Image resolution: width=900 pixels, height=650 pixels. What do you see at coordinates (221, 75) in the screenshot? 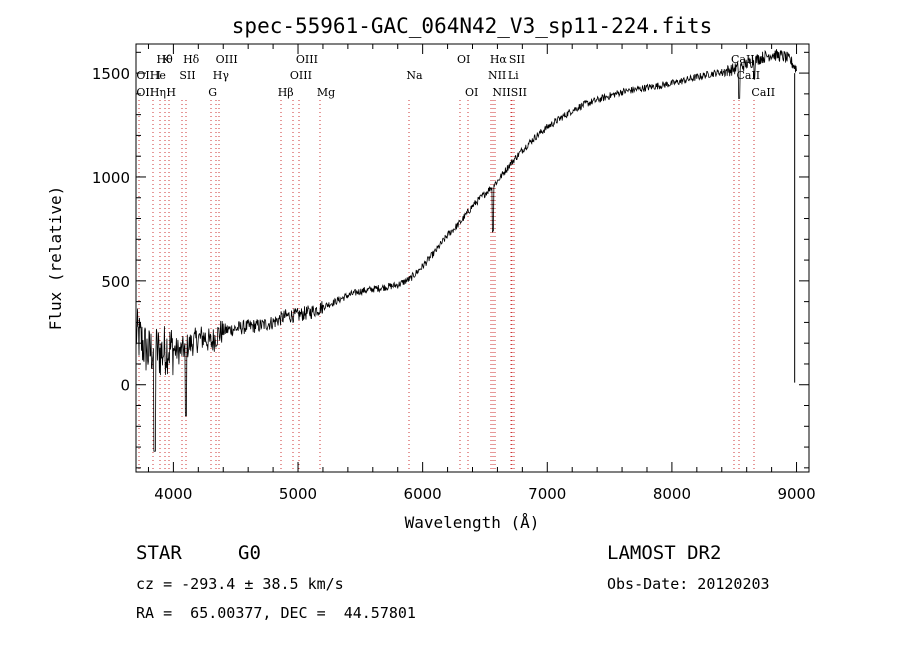
I see `spectral-line-label: Hγ` at bounding box center [221, 75].